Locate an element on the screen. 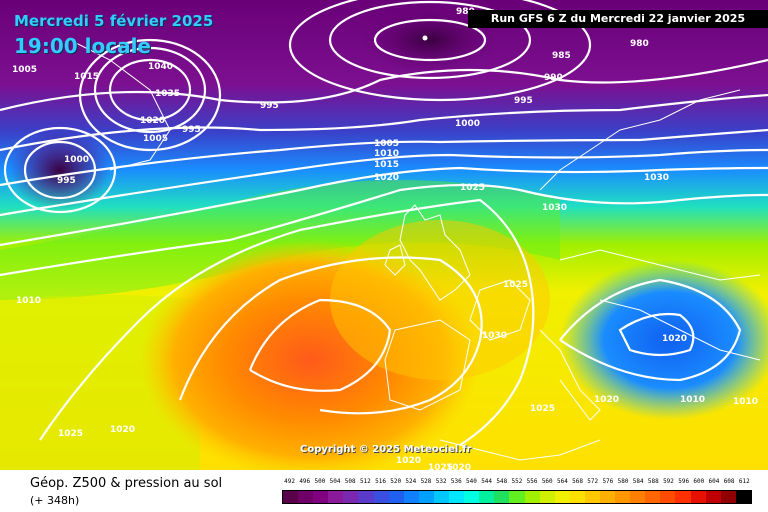 Image resolution: width=768 pixels, height=512 pixels. isobar-1020-east is located at coordinates (650, 330).